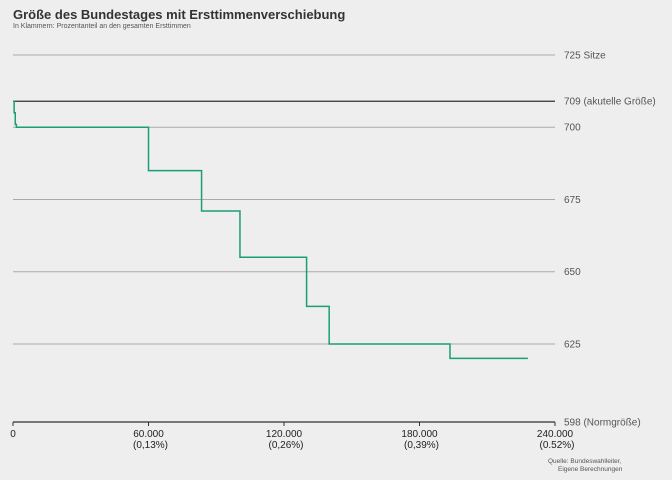  I want to click on x-tick-label-120000: 120.000, so click(284, 434).